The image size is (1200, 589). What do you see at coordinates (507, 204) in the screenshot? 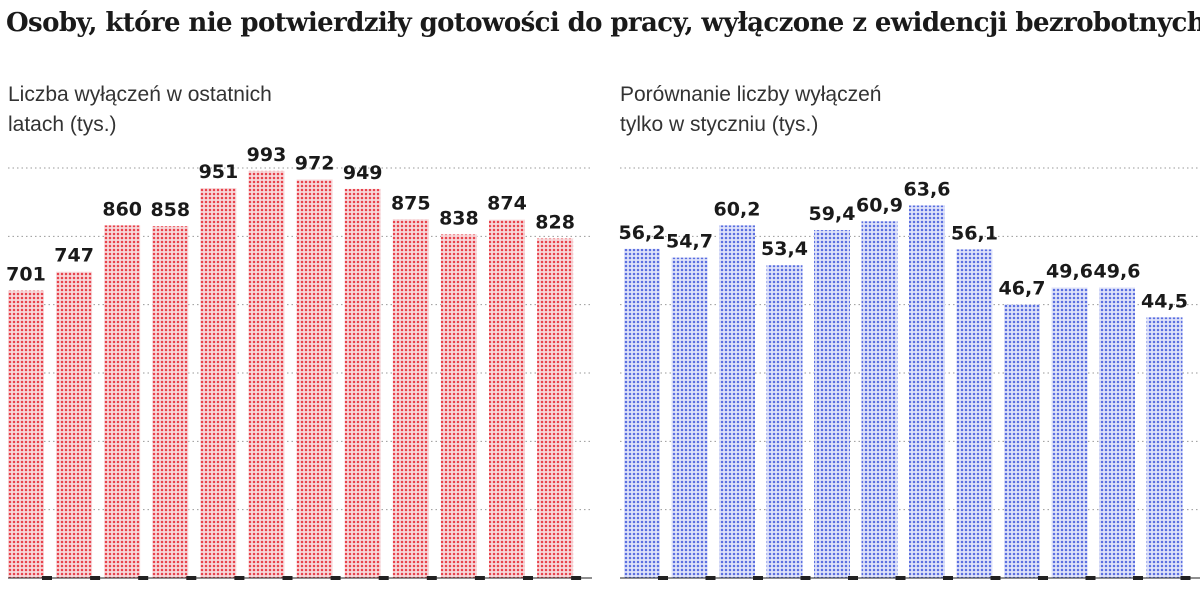
I see `left-data-label-10: 874` at bounding box center [507, 204].